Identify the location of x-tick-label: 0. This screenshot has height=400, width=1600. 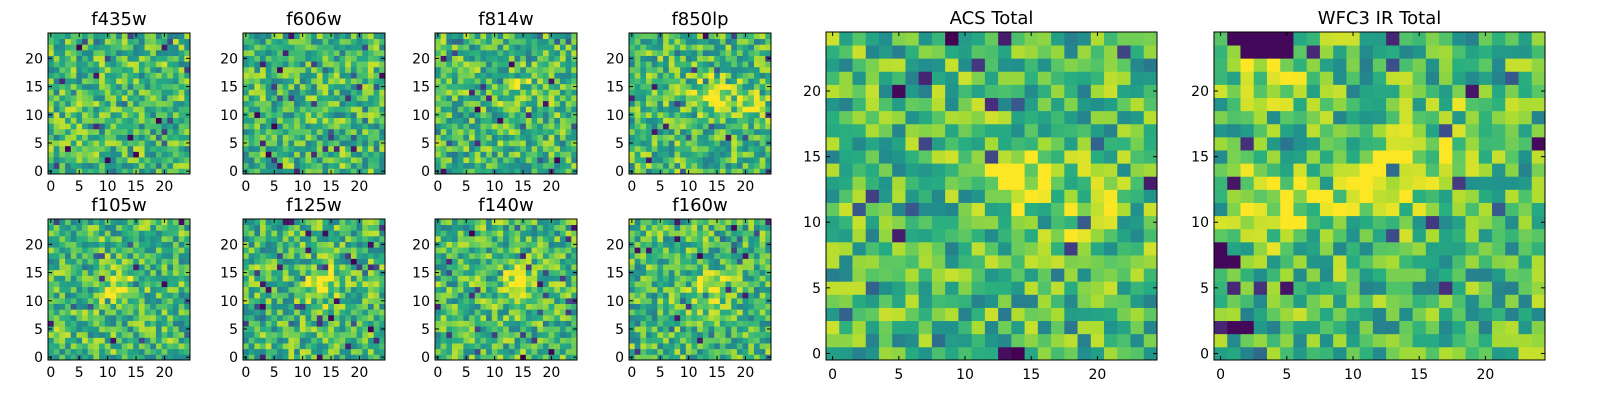
(245, 187).